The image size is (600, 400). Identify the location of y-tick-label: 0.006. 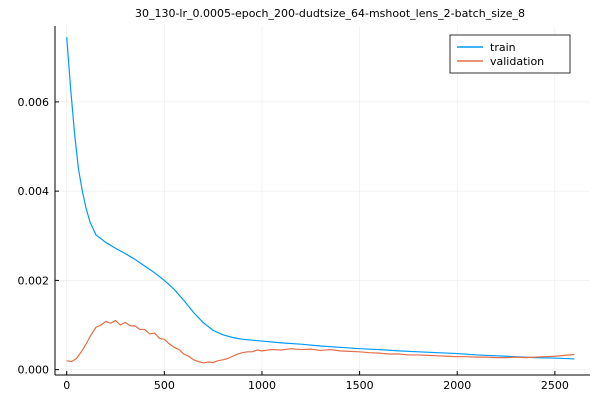
(34, 102).